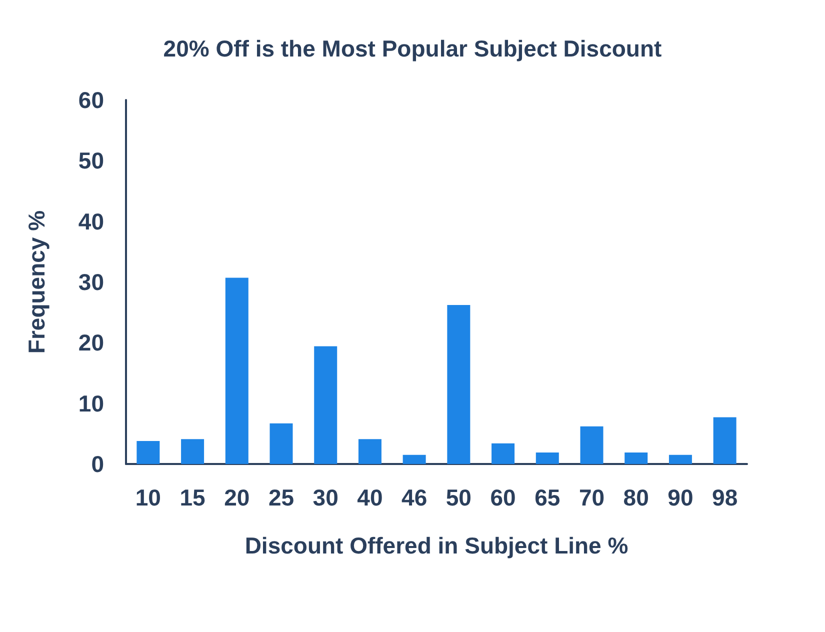 The width and height of the screenshot is (825, 632). Describe the element at coordinates (91, 100) in the screenshot. I see `y-tick-label: 60` at that location.